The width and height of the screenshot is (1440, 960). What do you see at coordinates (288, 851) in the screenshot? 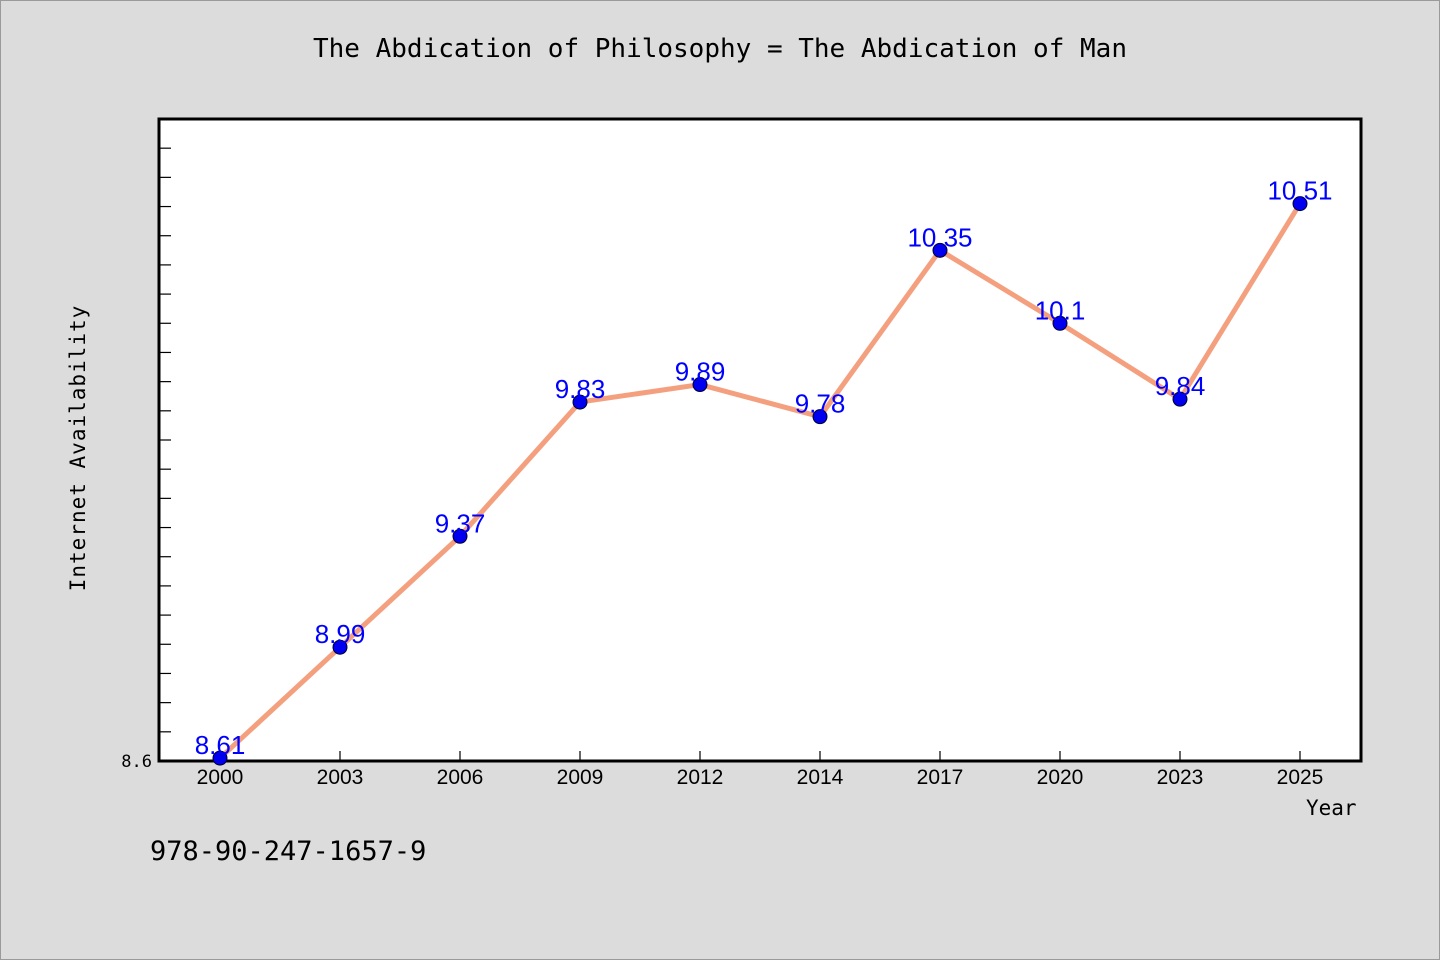
I see `isbn-text: 978-90-247-1657-9` at bounding box center [288, 851].